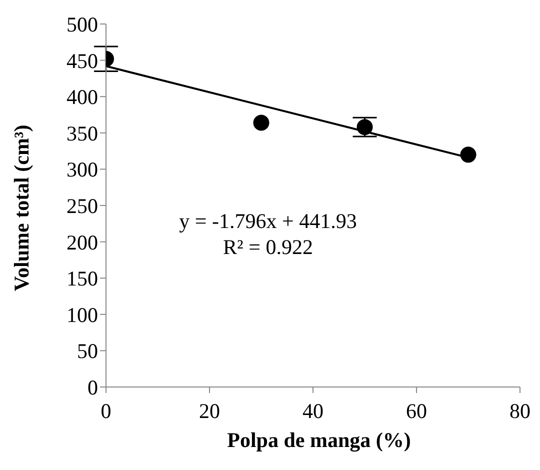  I want to click on annotation: y = -1.796x + 441.93, so click(268, 221).